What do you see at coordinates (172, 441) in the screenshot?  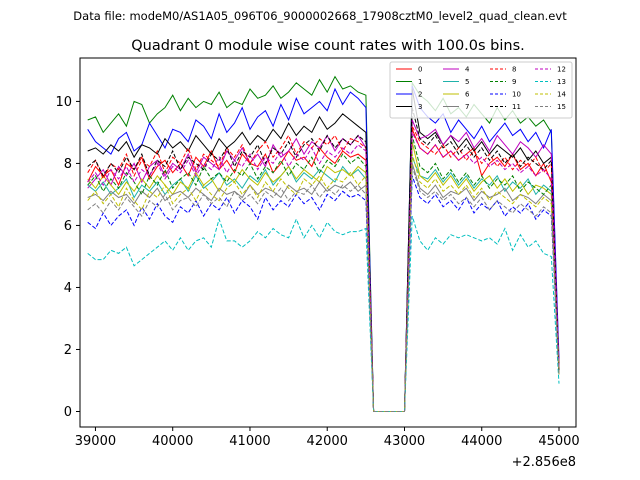 I see `x-tick-label: 40000` at bounding box center [172, 441].